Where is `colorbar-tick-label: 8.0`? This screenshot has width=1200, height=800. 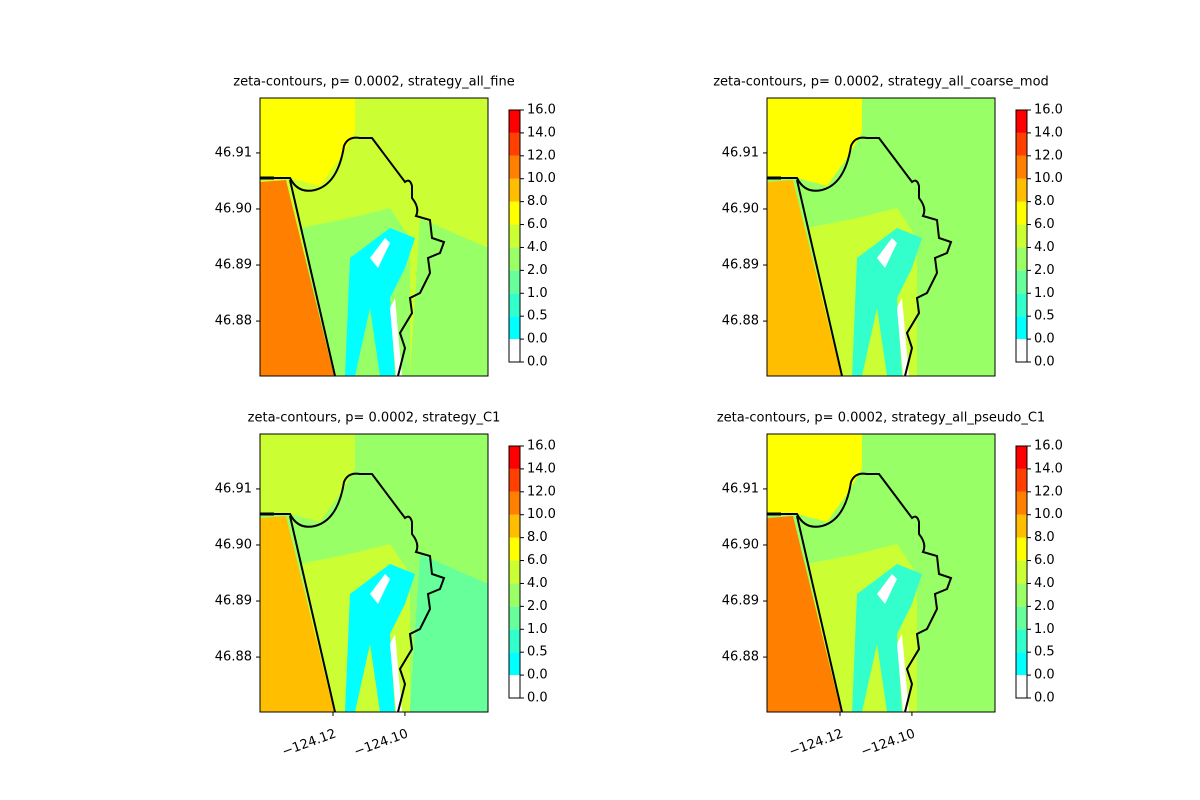
colorbar-tick-label: 8.0 is located at coordinates (537, 201).